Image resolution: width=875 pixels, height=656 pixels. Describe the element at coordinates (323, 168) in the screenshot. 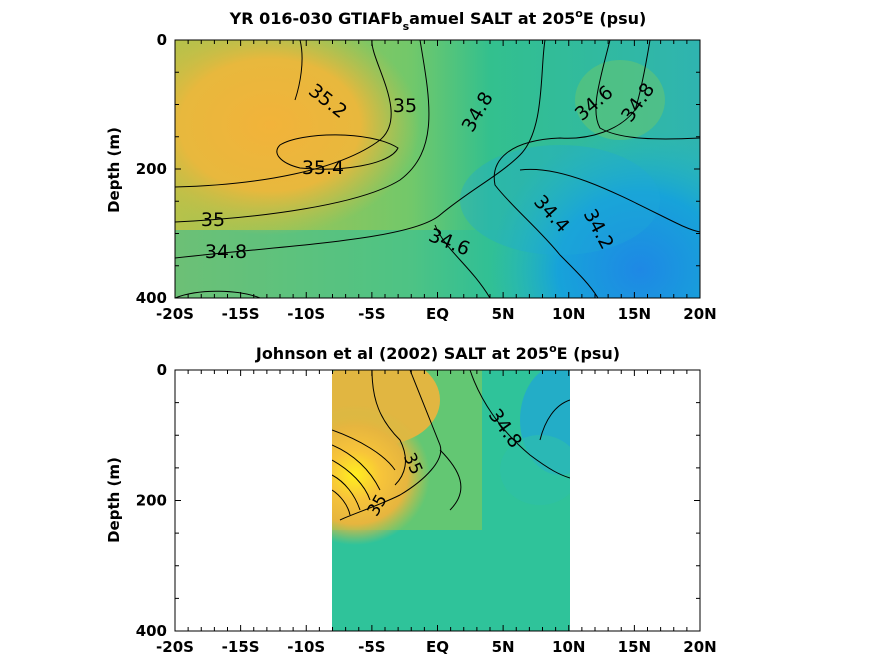

I see `contour-label: 35.4` at that location.